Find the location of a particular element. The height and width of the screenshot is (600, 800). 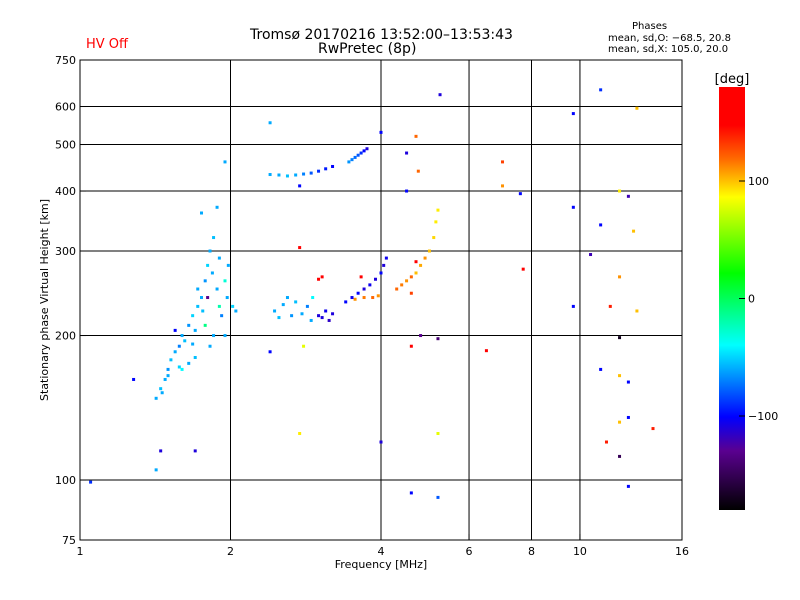

phases-o: mean, sd,O: −68.5, 20.8 is located at coordinates (669, 38).